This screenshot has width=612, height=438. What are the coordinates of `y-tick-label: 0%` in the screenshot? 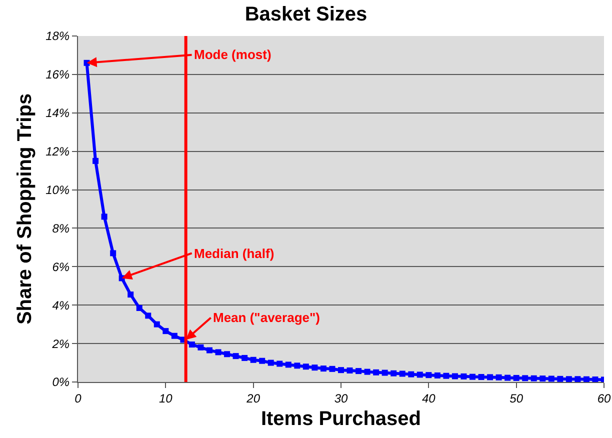 It's located at (61, 382).